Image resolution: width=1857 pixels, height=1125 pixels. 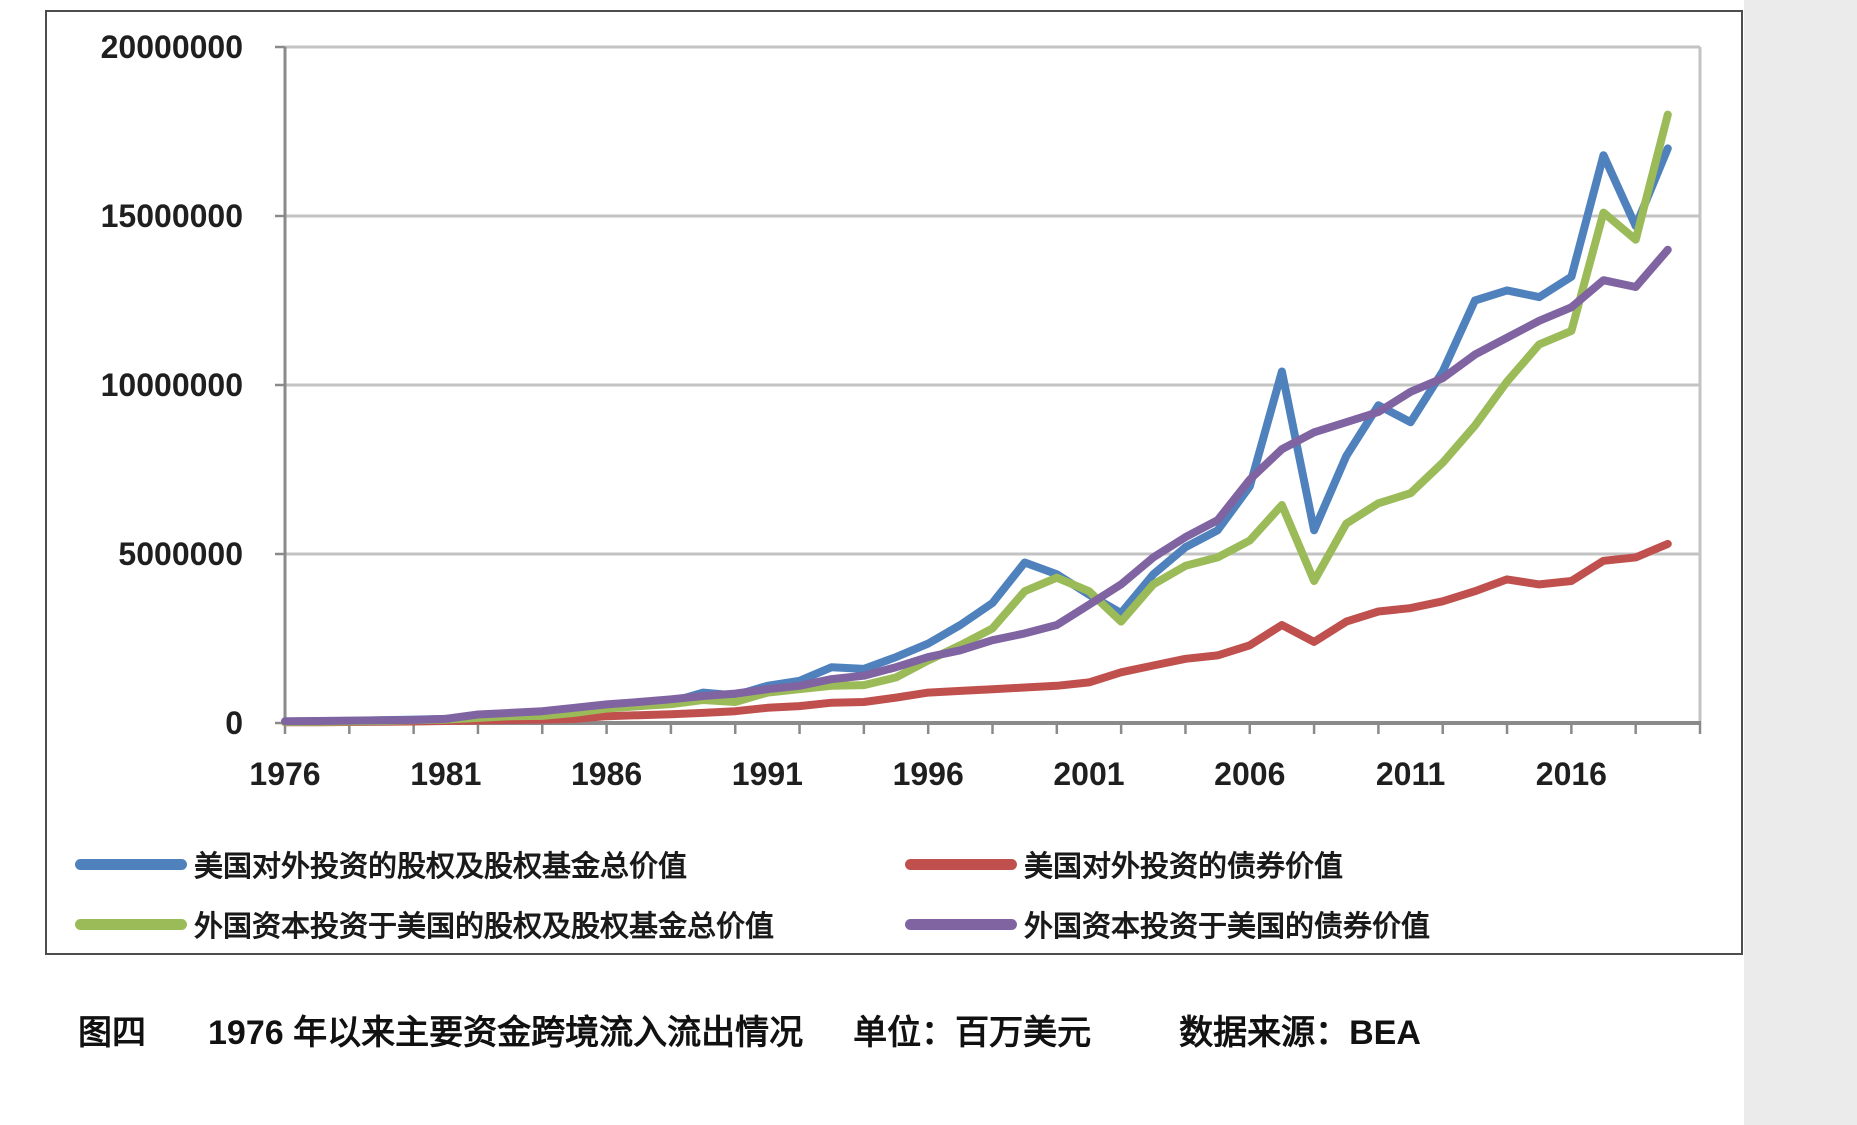 I want to click on y-axis-label: 15000000, so click(x=172, y=216).